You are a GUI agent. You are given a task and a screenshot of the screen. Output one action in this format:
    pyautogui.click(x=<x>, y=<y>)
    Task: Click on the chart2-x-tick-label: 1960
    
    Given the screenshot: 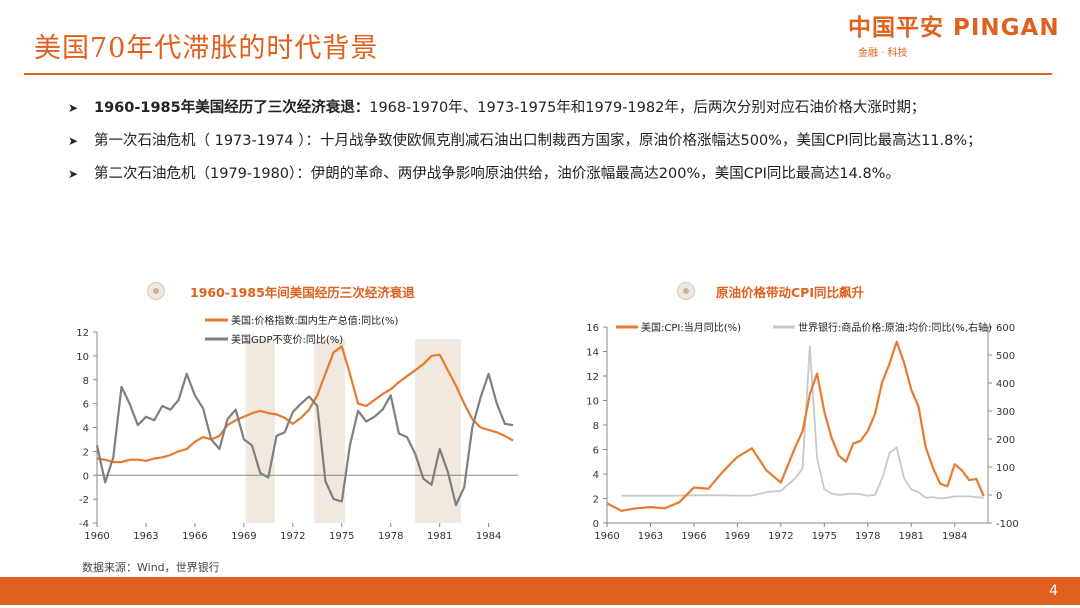 What is the action you would take?
    pyautogui.click(x=606, y=536)
    